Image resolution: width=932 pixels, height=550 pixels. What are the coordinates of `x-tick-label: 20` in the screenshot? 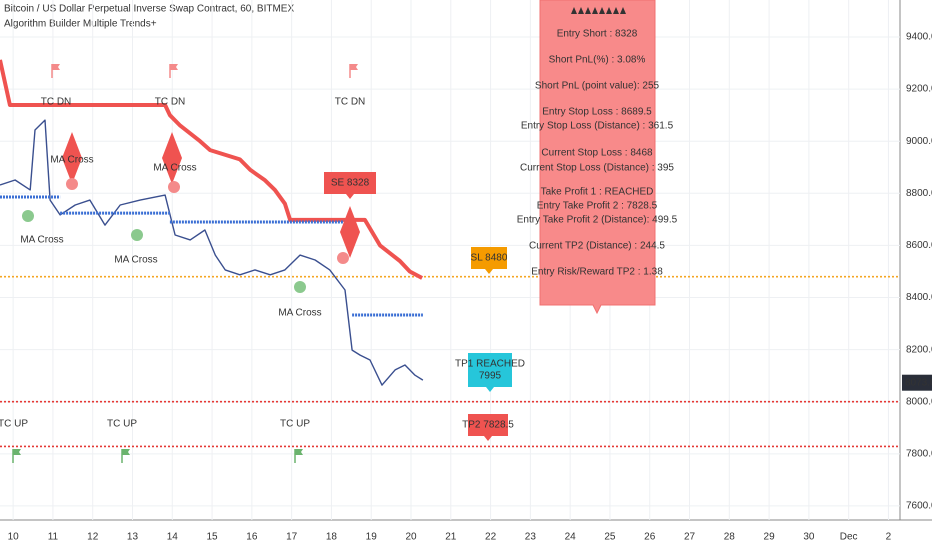 It's located at (411, 537).